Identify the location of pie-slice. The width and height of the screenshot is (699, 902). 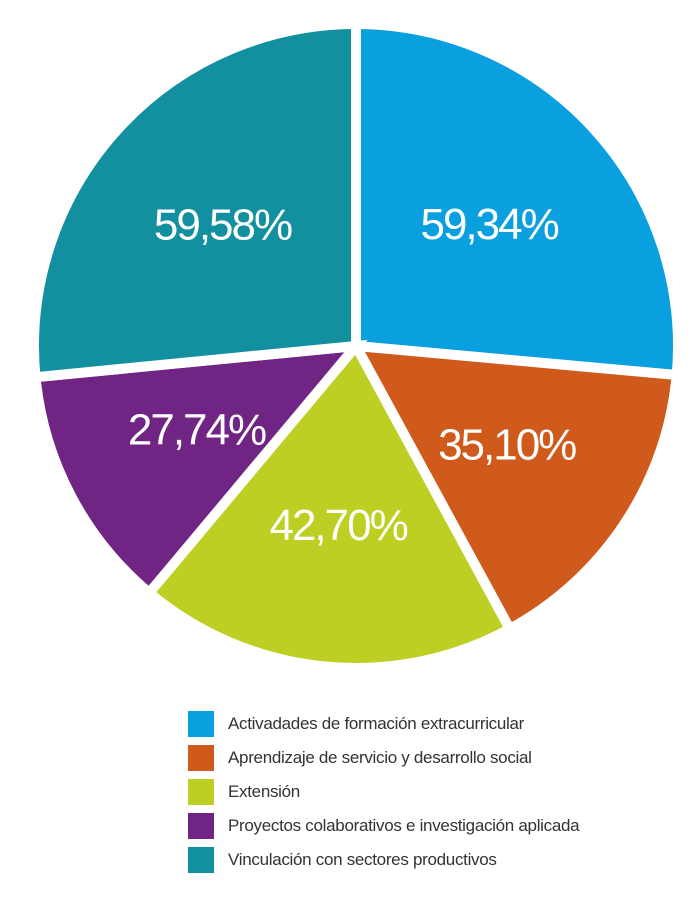
(199, 469).